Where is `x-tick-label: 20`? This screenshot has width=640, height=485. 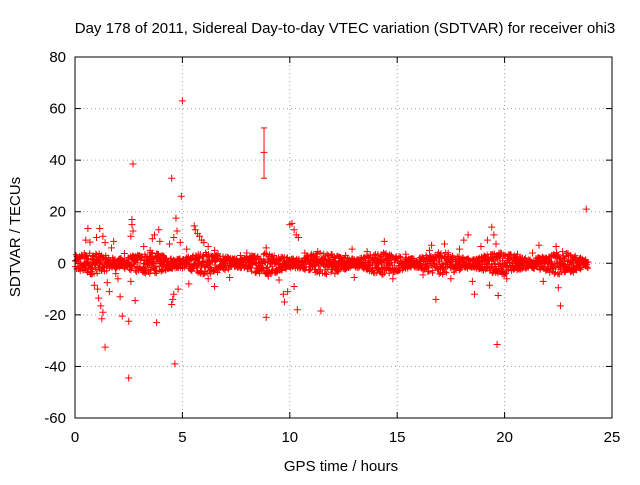 x-tick-label: 20 is located at coordinates (504, 437).